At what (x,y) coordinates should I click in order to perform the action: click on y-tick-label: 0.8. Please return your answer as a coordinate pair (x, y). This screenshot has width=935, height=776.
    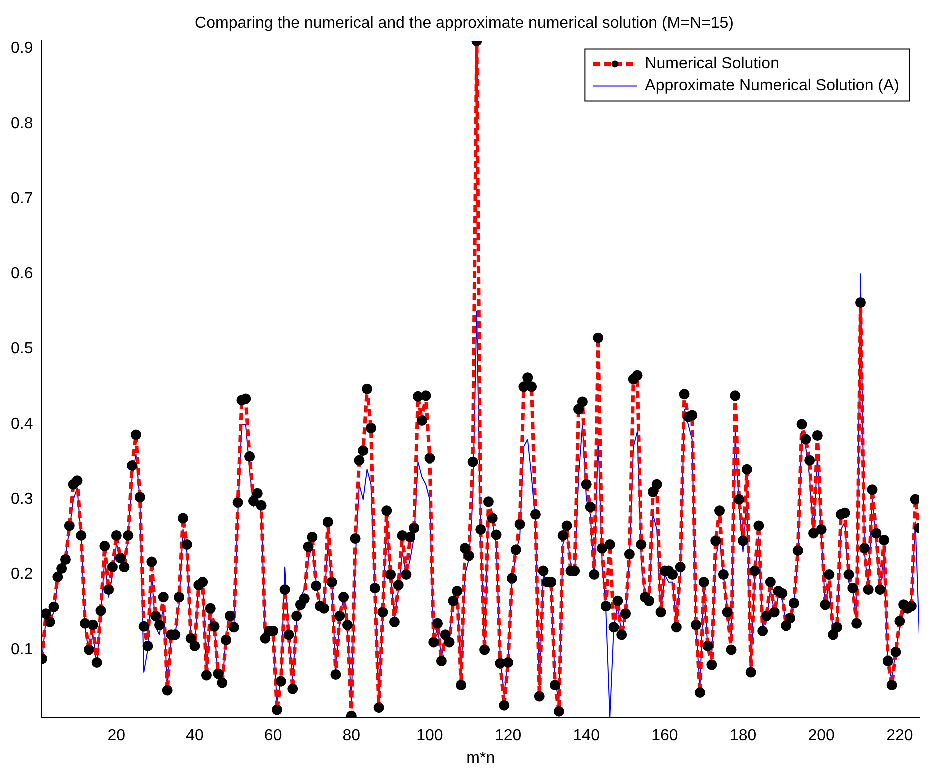
    Looking at the image, I should click on (22, 123).